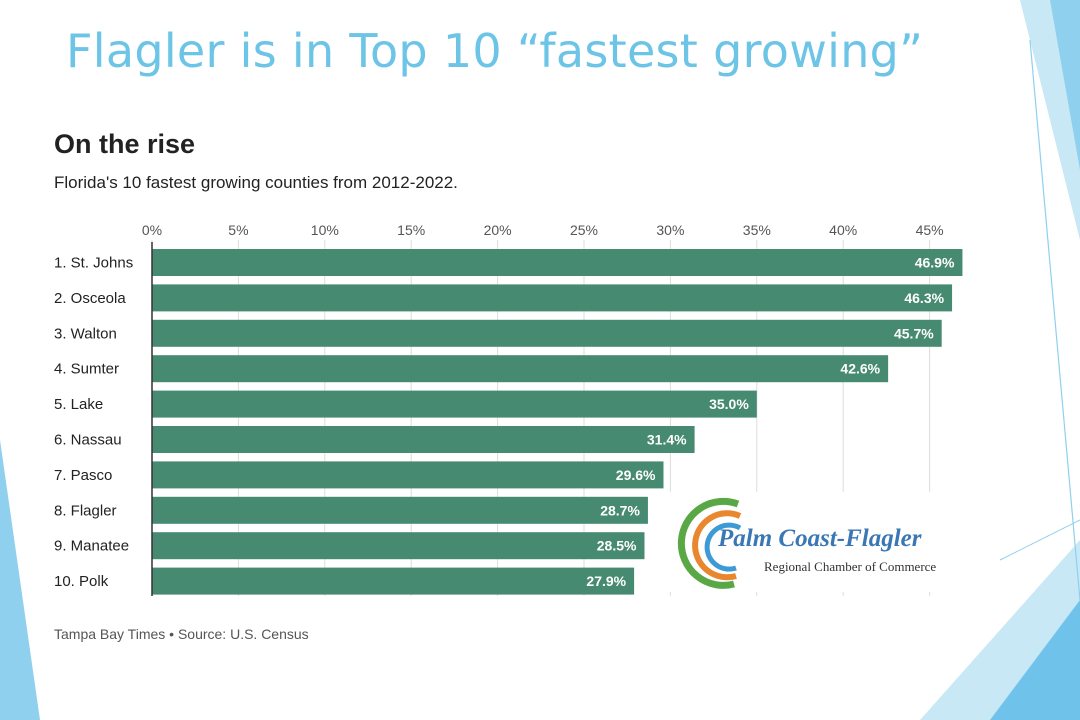 The height and width of the screenshot is (720, 1080). I want to click on category-label: 6. Nassau, so click(88, 440).